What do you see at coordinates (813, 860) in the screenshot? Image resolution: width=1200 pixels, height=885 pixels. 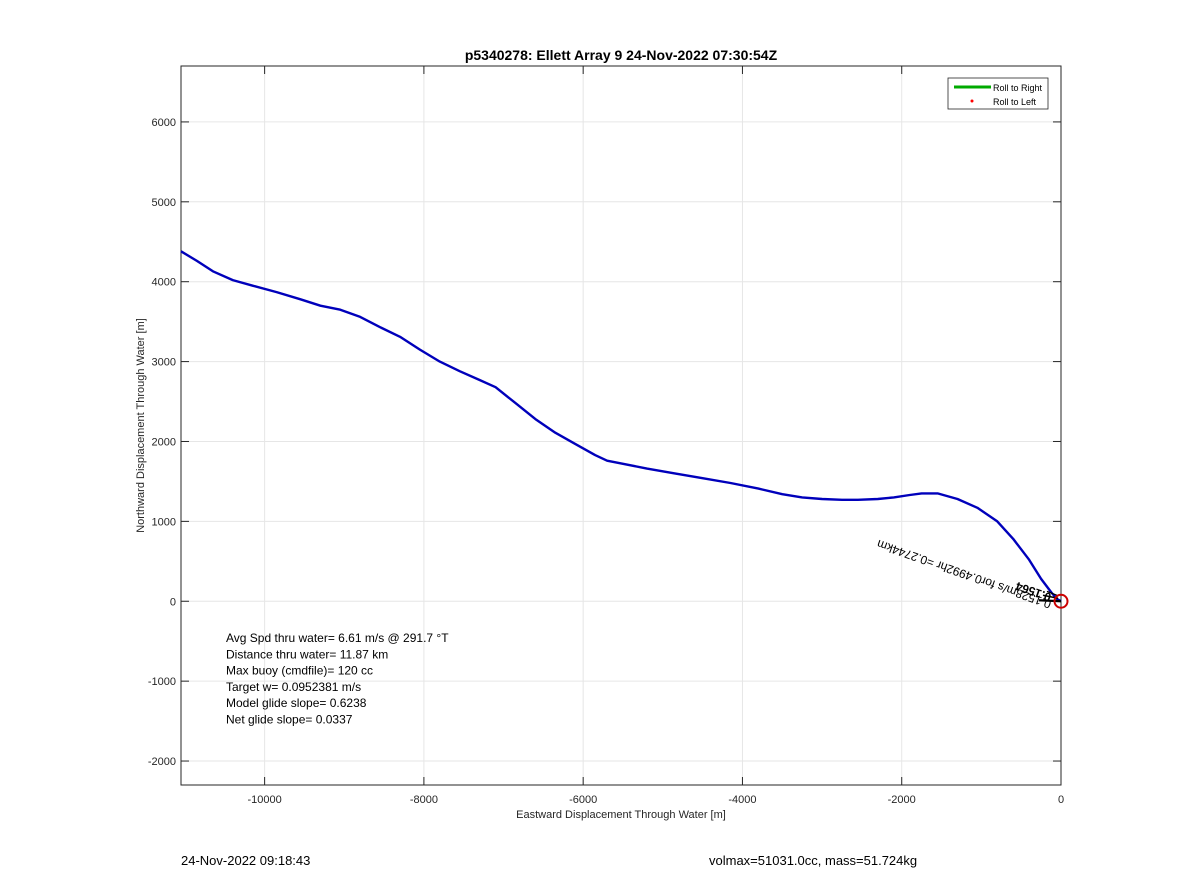 I see `footer-mass-info: volmax=51031.0cc, mass=51.724kg` at bounding box center [813, 860].